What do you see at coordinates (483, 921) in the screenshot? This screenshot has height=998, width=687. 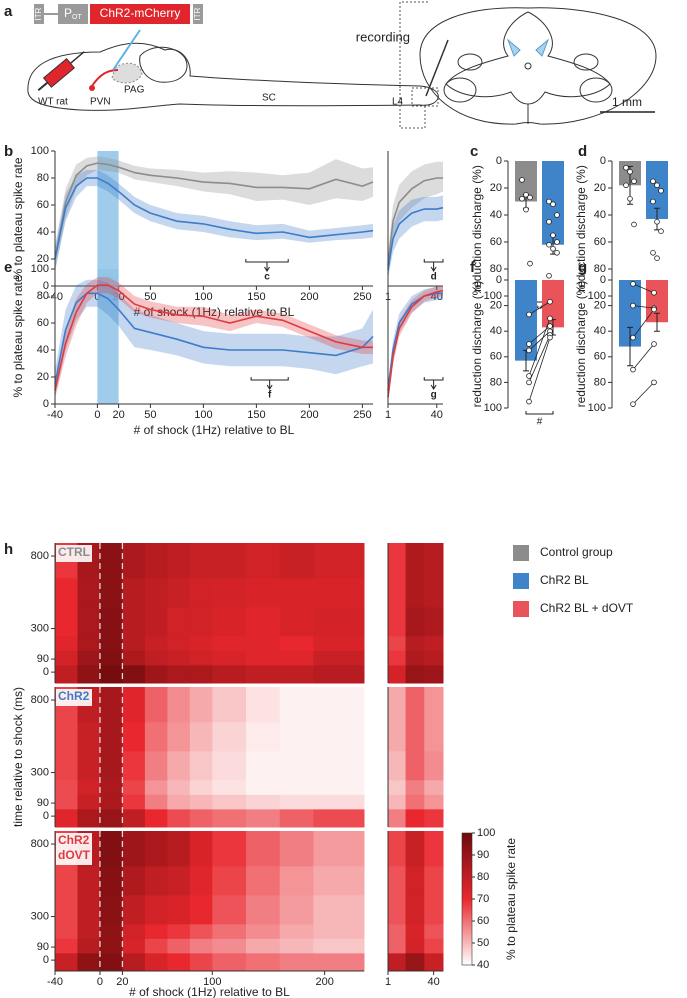 I see `colorbar-tick-label: 60` at bounding box center [483, 921].